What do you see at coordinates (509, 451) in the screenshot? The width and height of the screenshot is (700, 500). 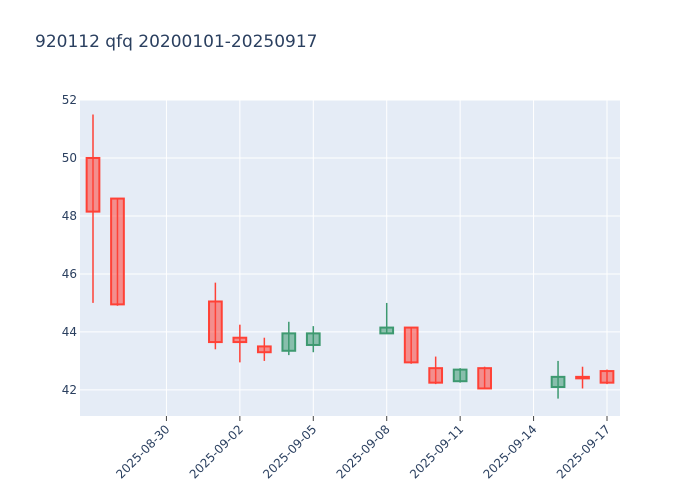 I see `x-tick-label: 2025-09-14` at bounding box center [509, 451].